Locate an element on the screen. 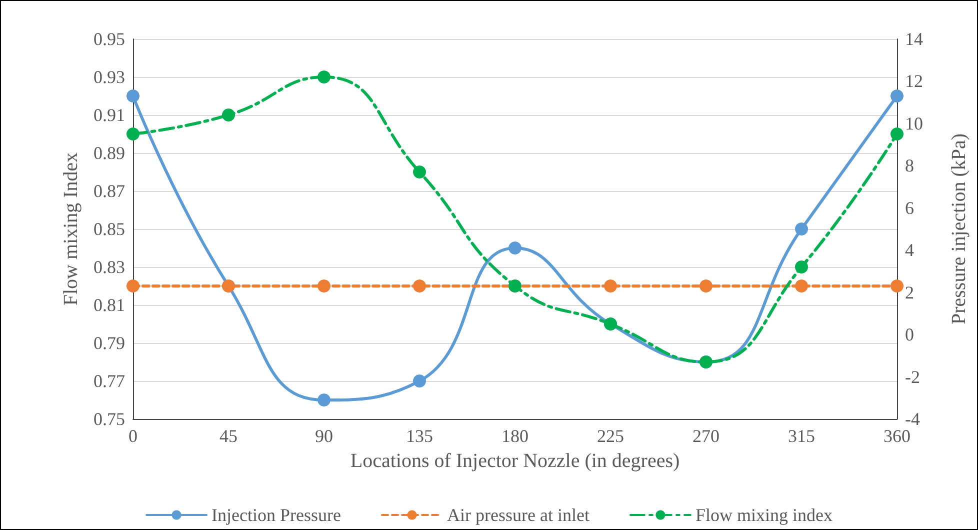 Image resolution: width=978 pixels, height=530 pixels. x-tick-label: 270 is located at coordinates (706, 436).